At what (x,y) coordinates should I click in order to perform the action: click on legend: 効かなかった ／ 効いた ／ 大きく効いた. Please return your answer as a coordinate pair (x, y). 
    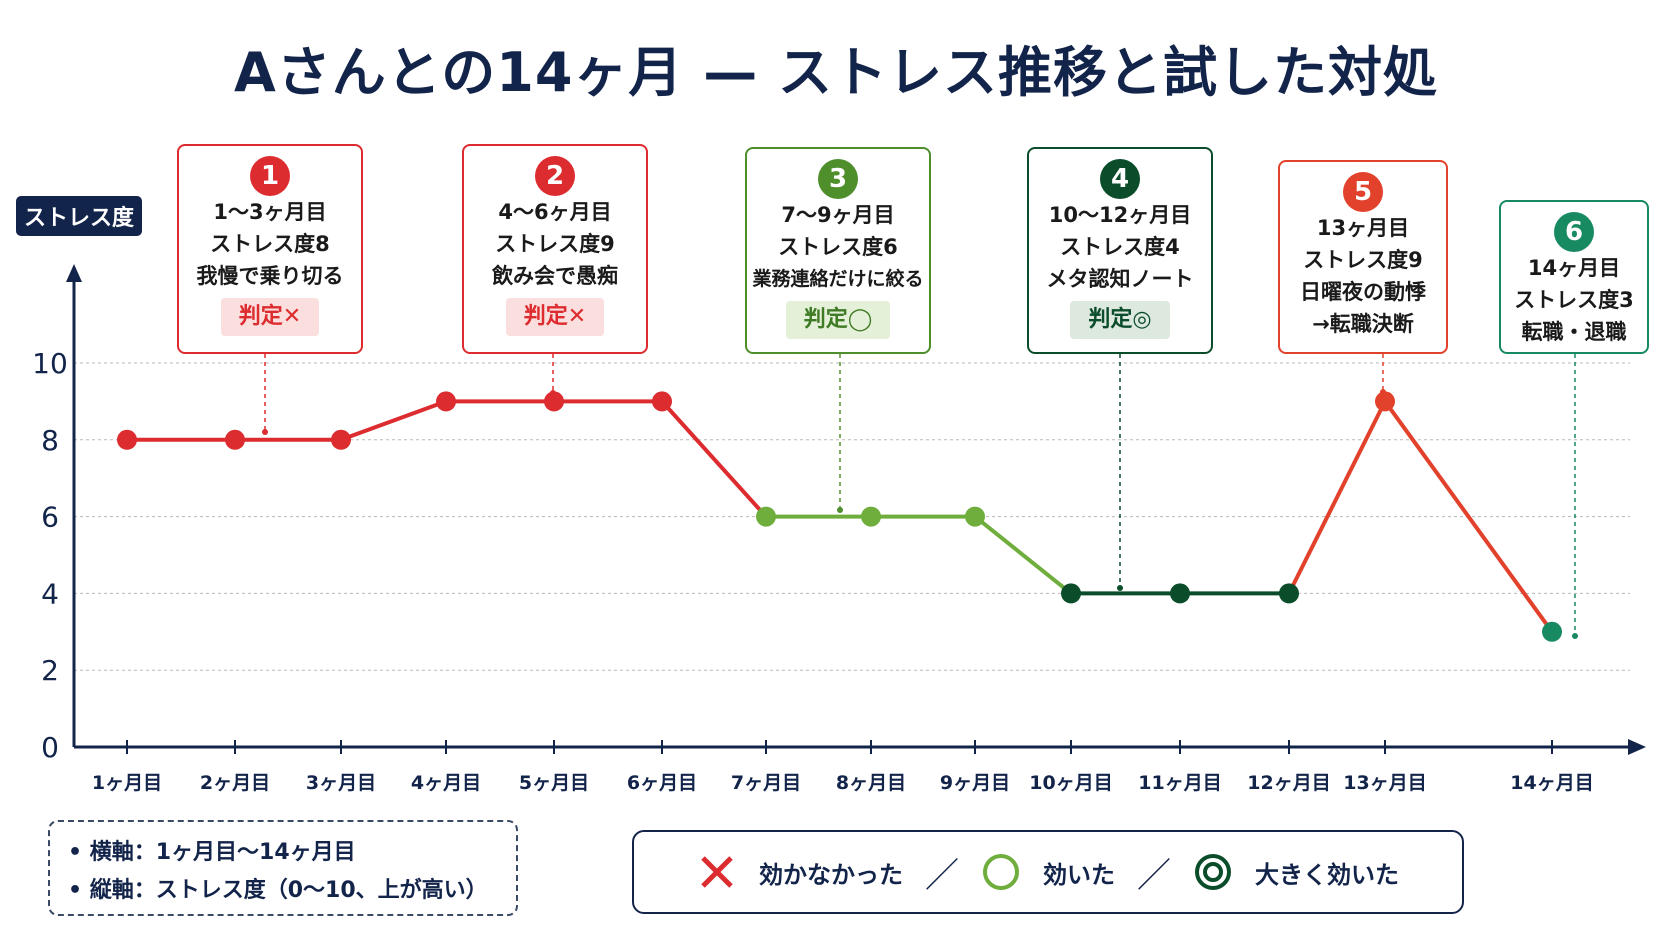
    Looking at the image, I should click on (1048, 872).